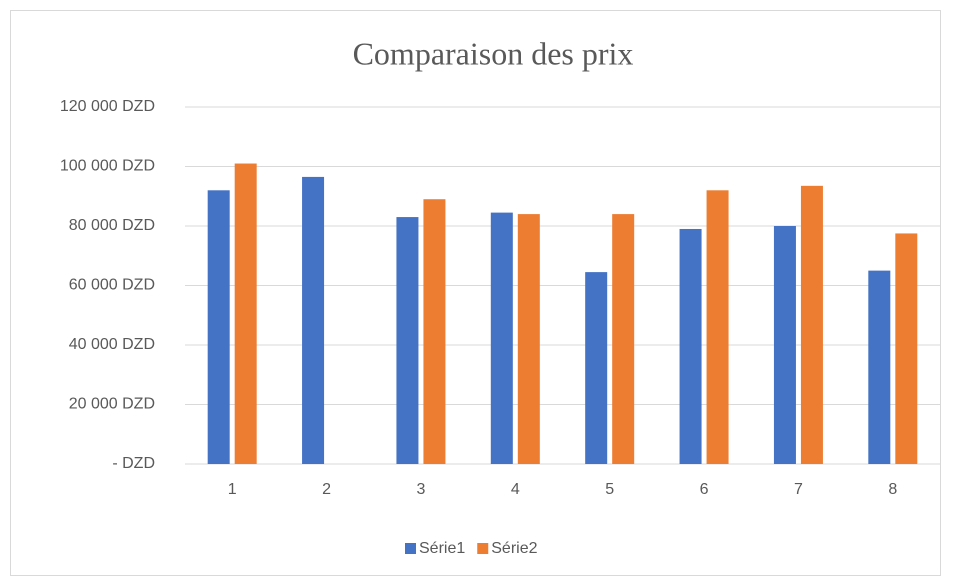  Describe the element at coordinates (442, 548) in the screenshot. I see `legend-label: Série1` at that location.